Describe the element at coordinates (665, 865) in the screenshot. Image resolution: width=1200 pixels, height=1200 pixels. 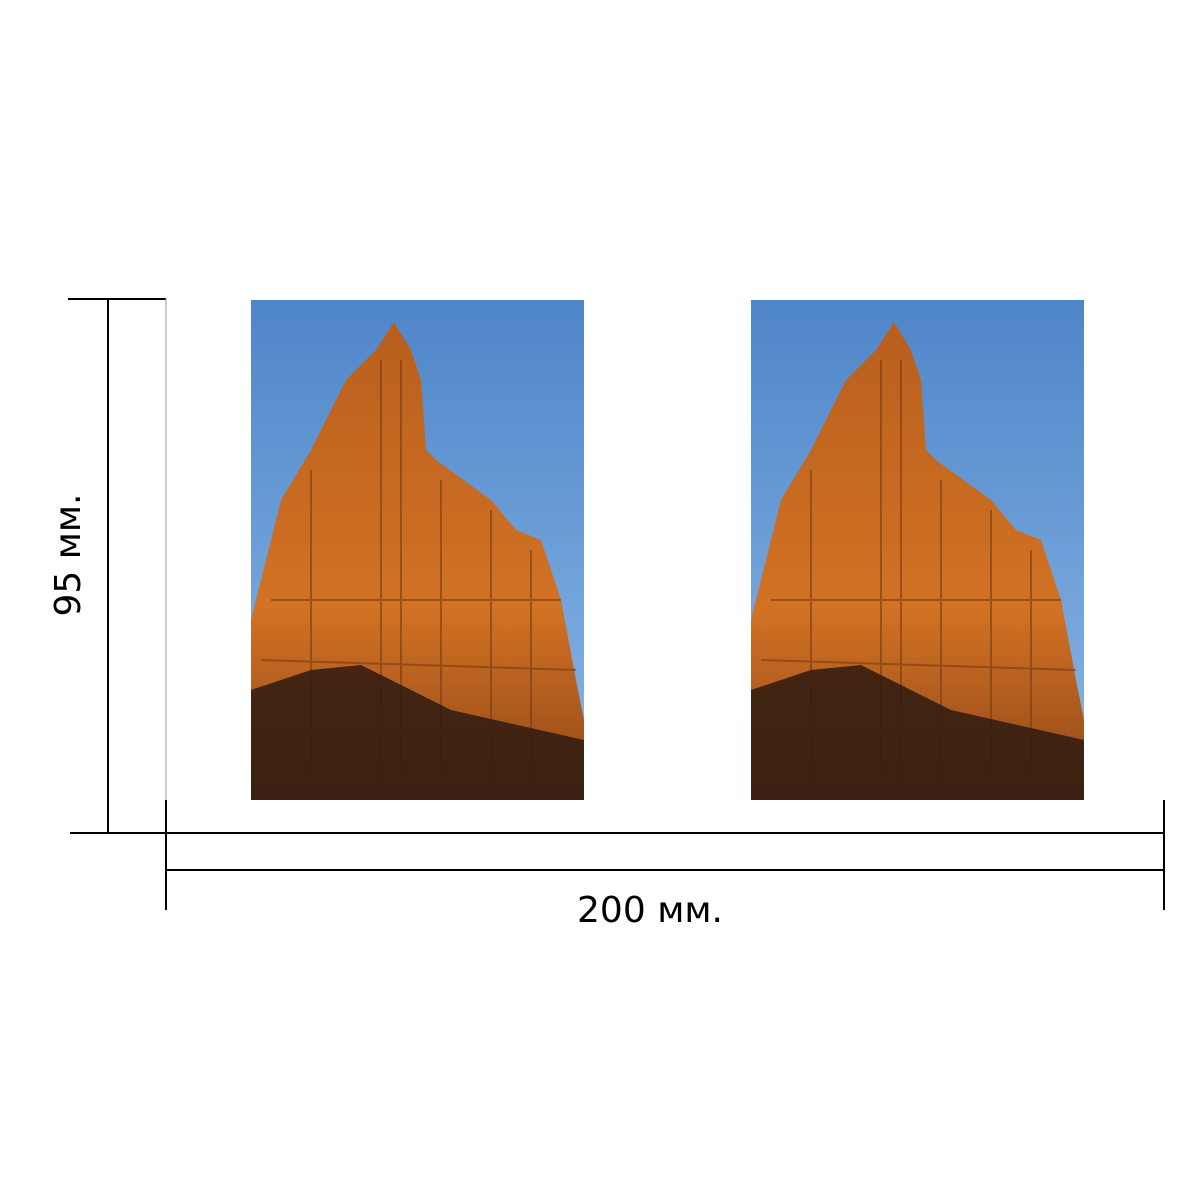
I see `width-dimension: 200 мм.` at that location.